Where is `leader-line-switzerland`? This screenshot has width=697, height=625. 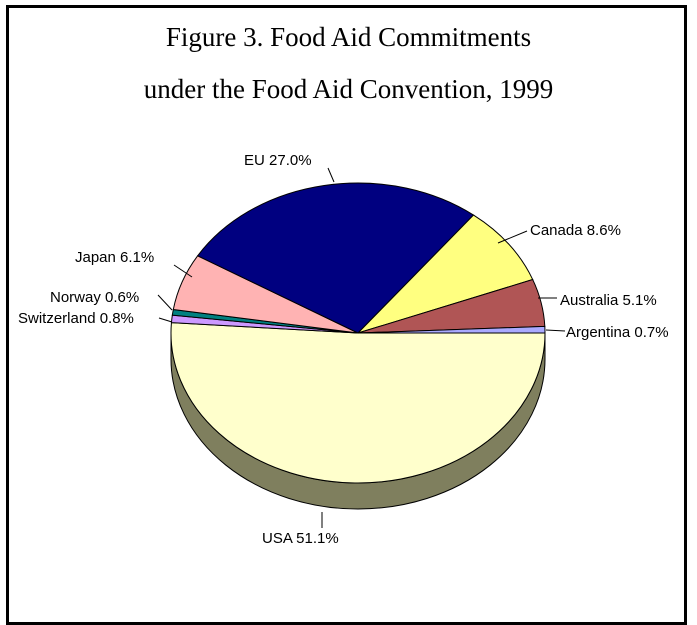 leader-line-switzerland is located at coordinates (165, 320).